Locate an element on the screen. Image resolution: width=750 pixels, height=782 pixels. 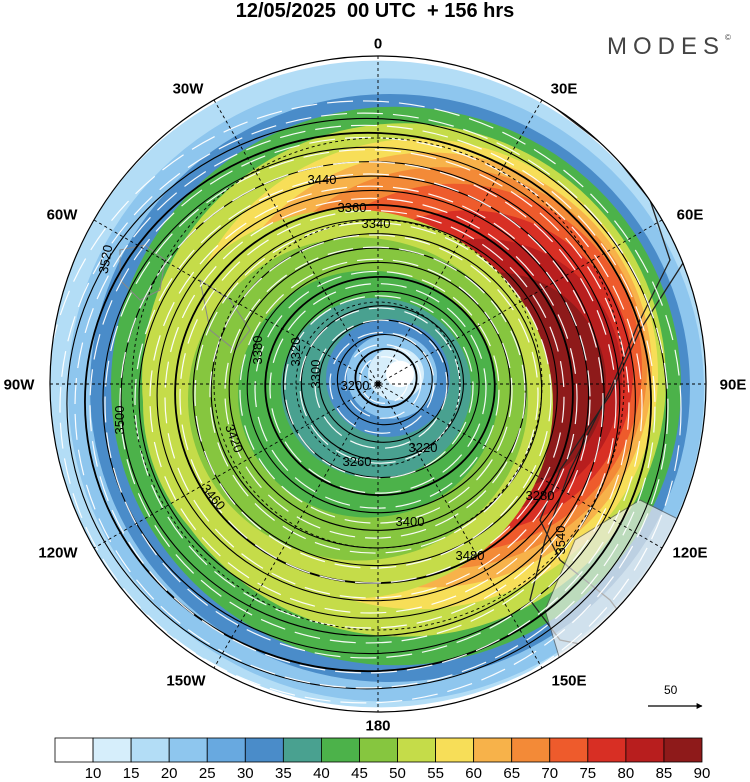
contour-label: 3340 is located at coordinates (376, 223).